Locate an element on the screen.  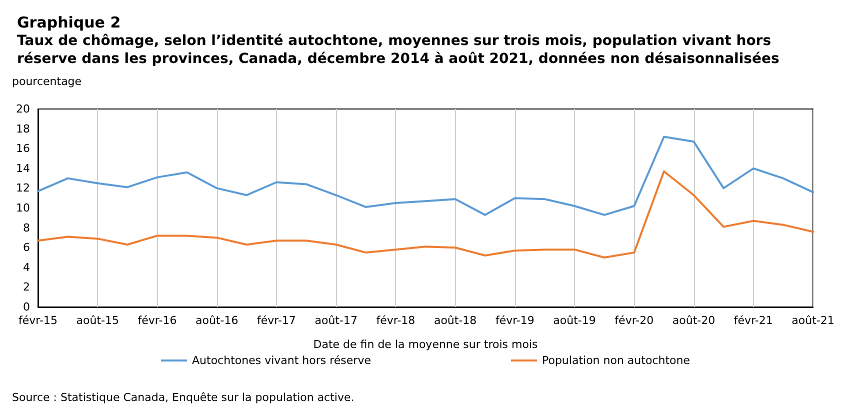
x-tick-label: févr-15 is located at coordinates (38, 320).